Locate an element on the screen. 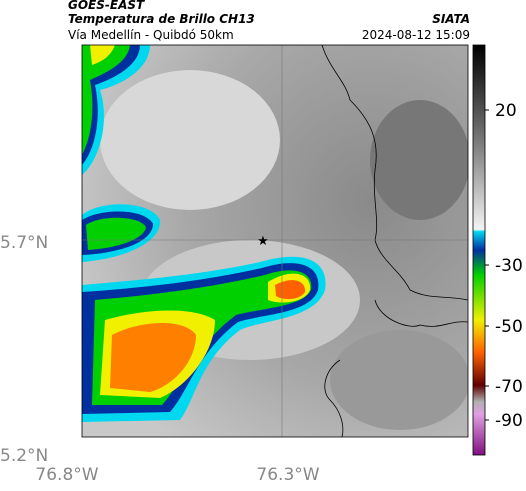  colorbar-tick-label: 20 is located at coordinates (506, 111).